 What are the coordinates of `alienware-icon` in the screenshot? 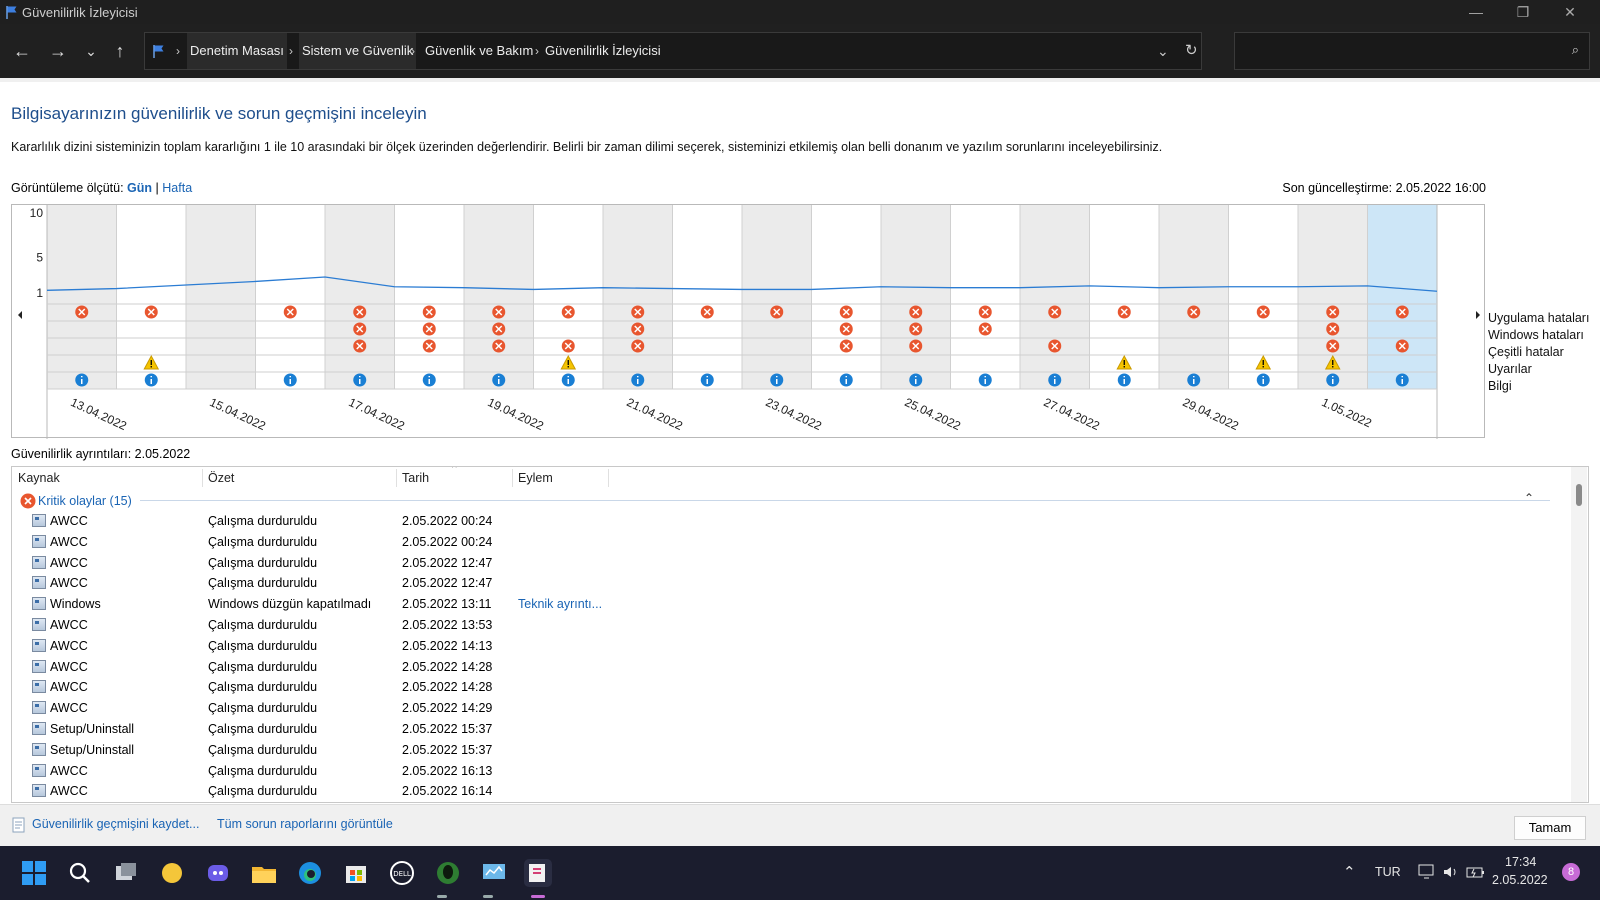 It's located at (448, 873).